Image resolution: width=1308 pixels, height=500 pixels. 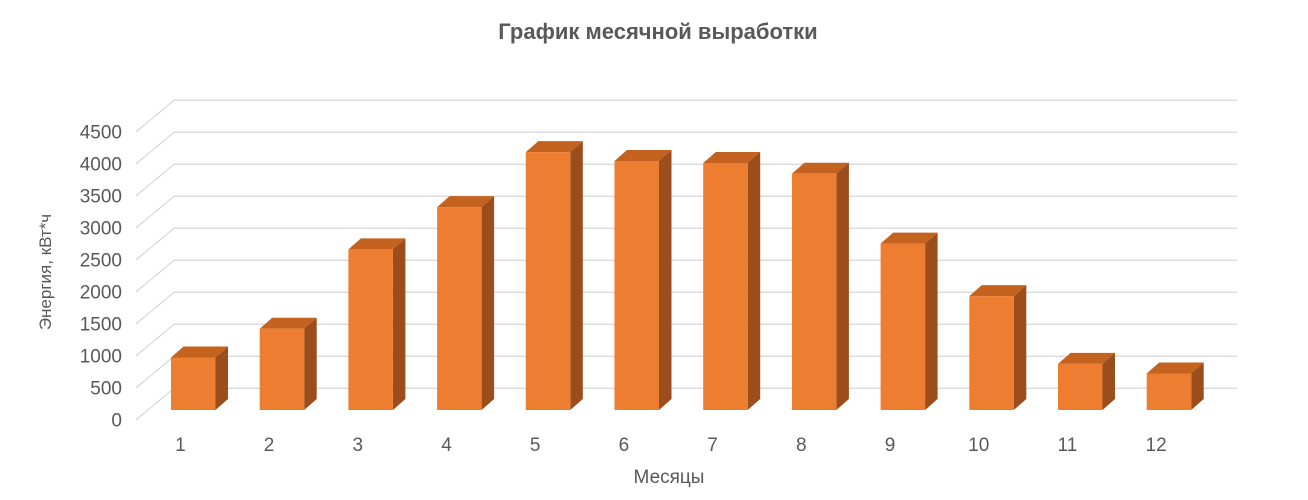 What do you see at coordinates (269, 445) in the screenshot?
I see `x-tick-label-2: 2` at bounding box center [269, 445].